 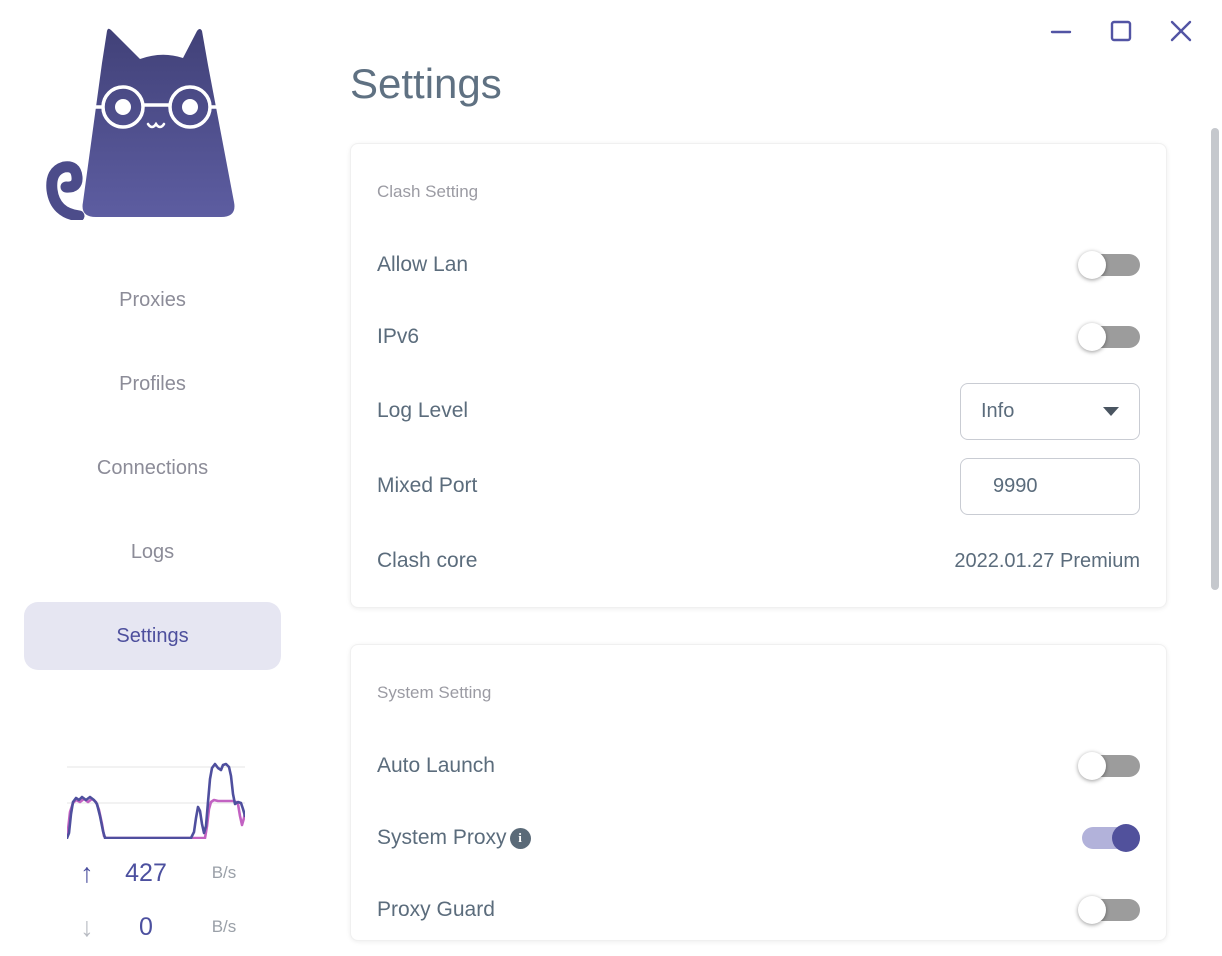 I want to click on info-icon, so click(x=520, y=838).